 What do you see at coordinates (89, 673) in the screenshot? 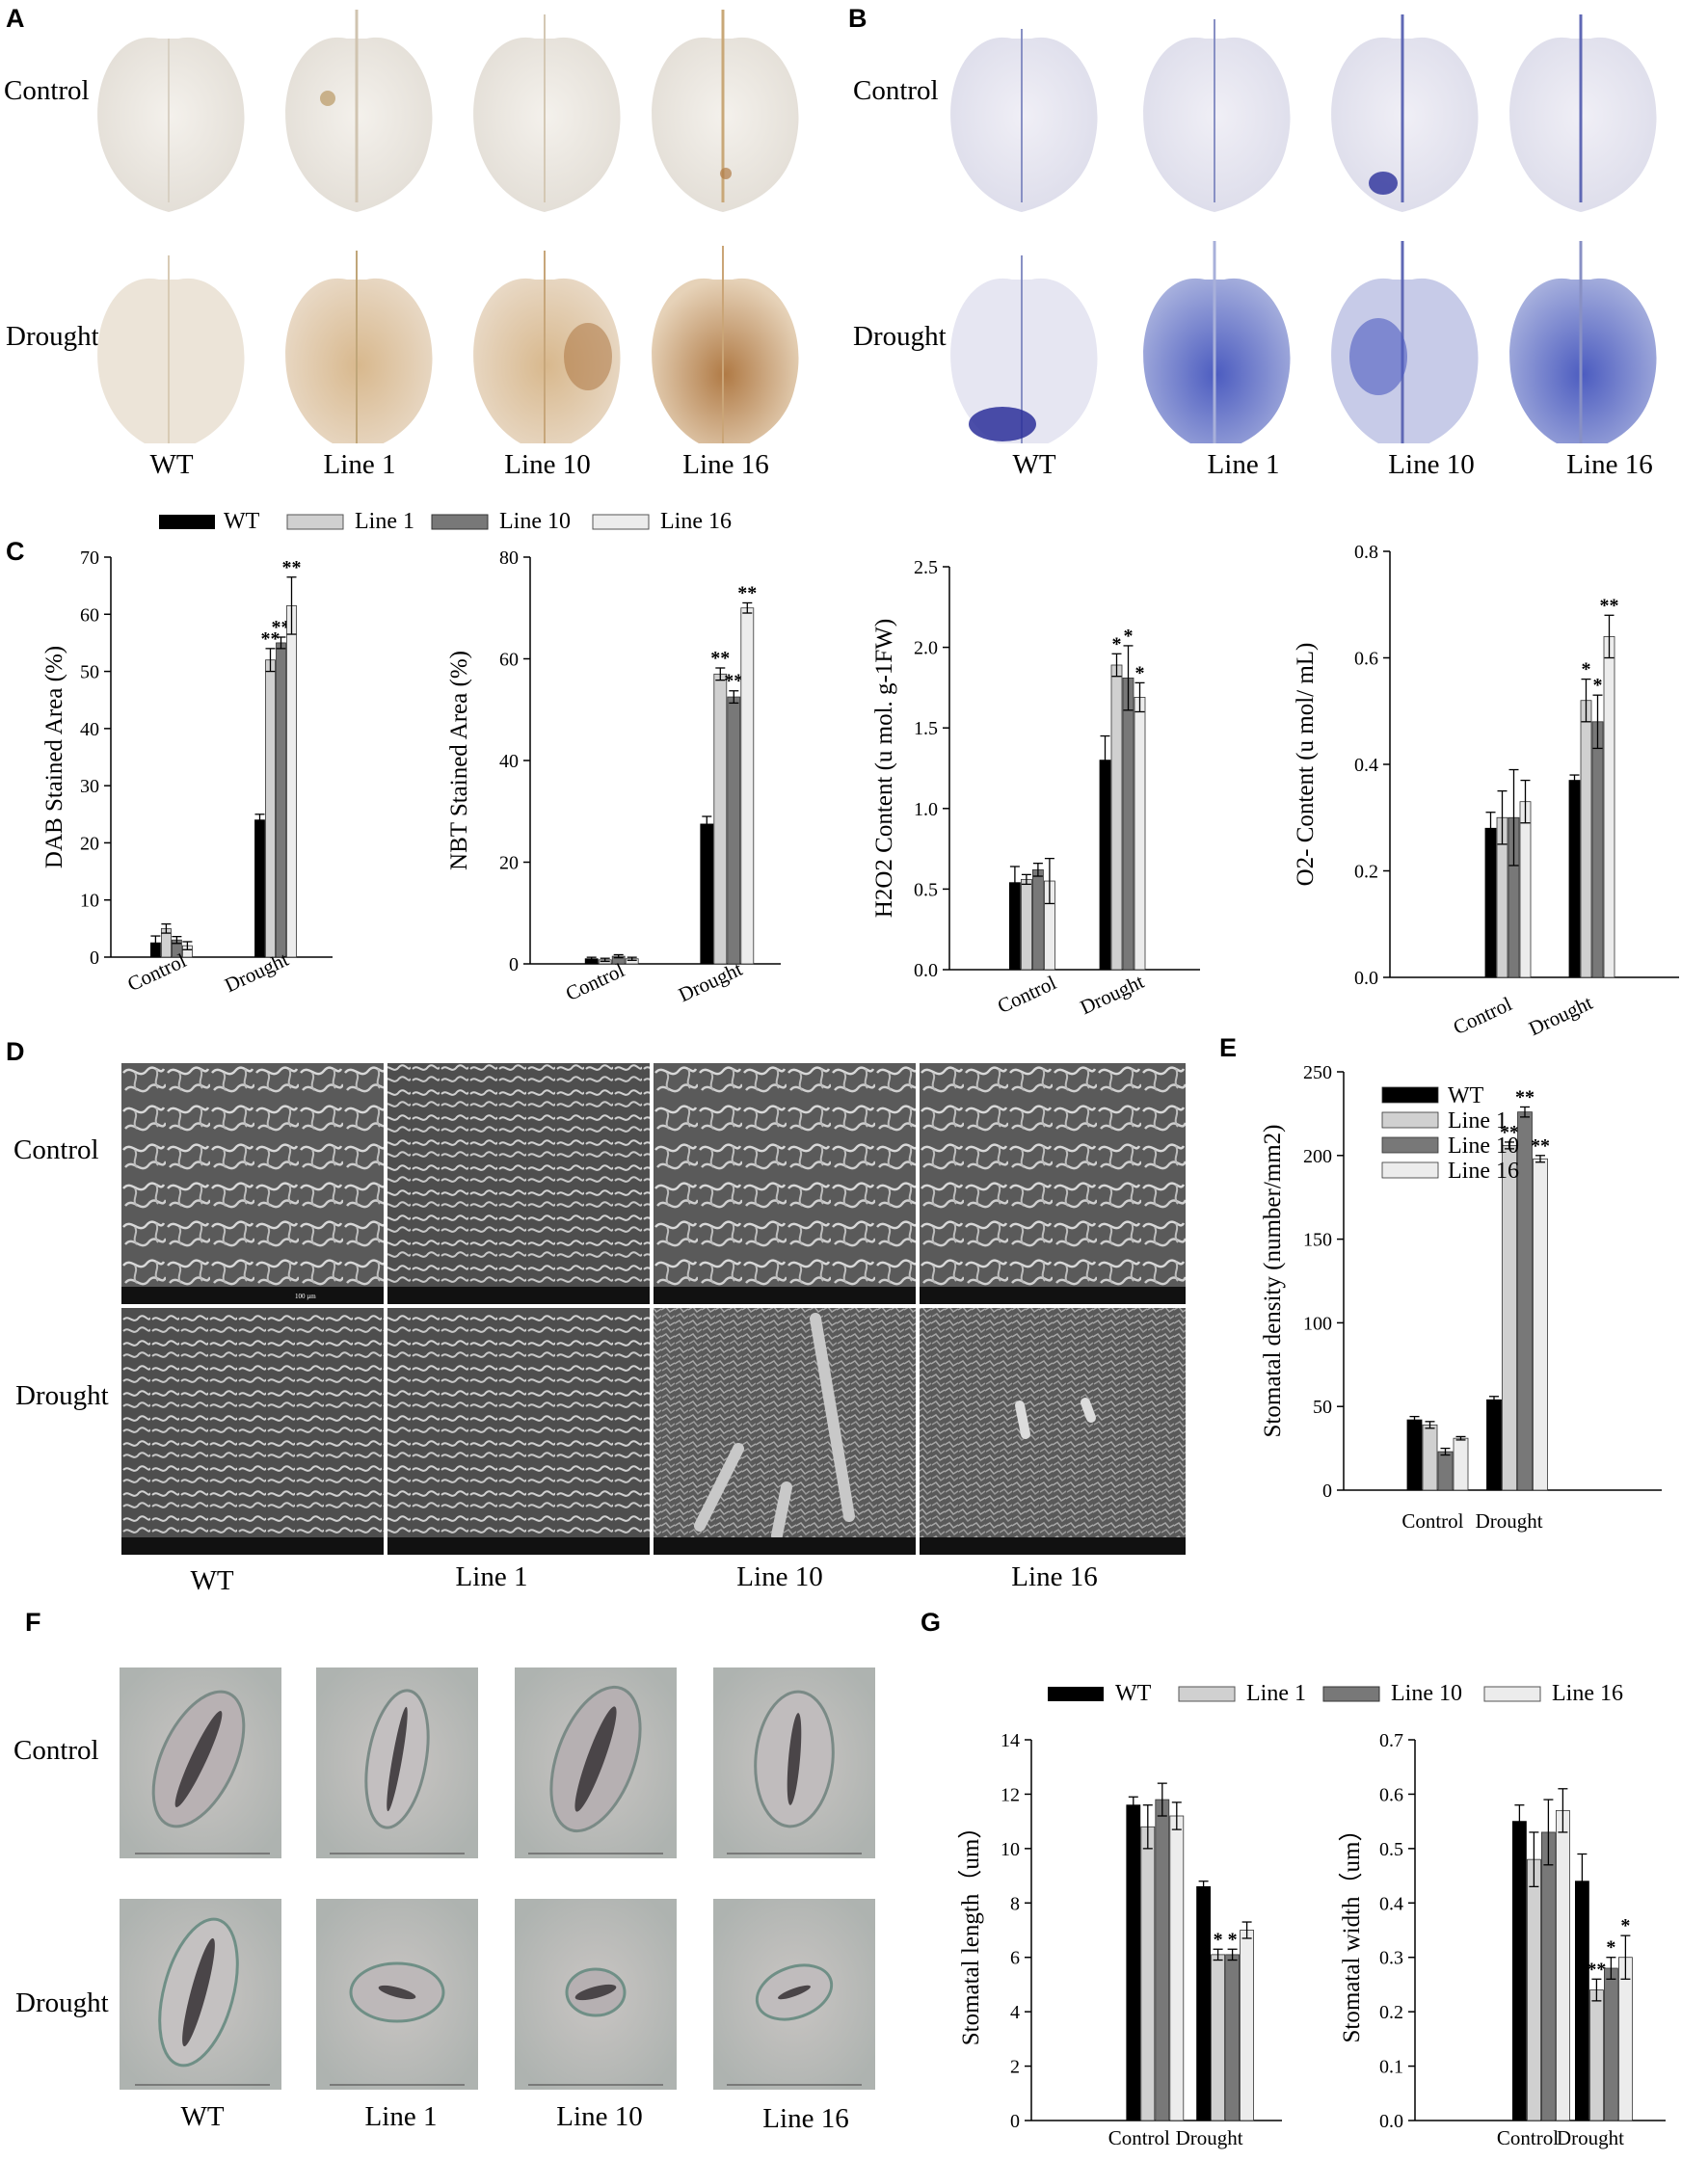
I see `y-tick-label: 50` at bounding box center [89, 673].